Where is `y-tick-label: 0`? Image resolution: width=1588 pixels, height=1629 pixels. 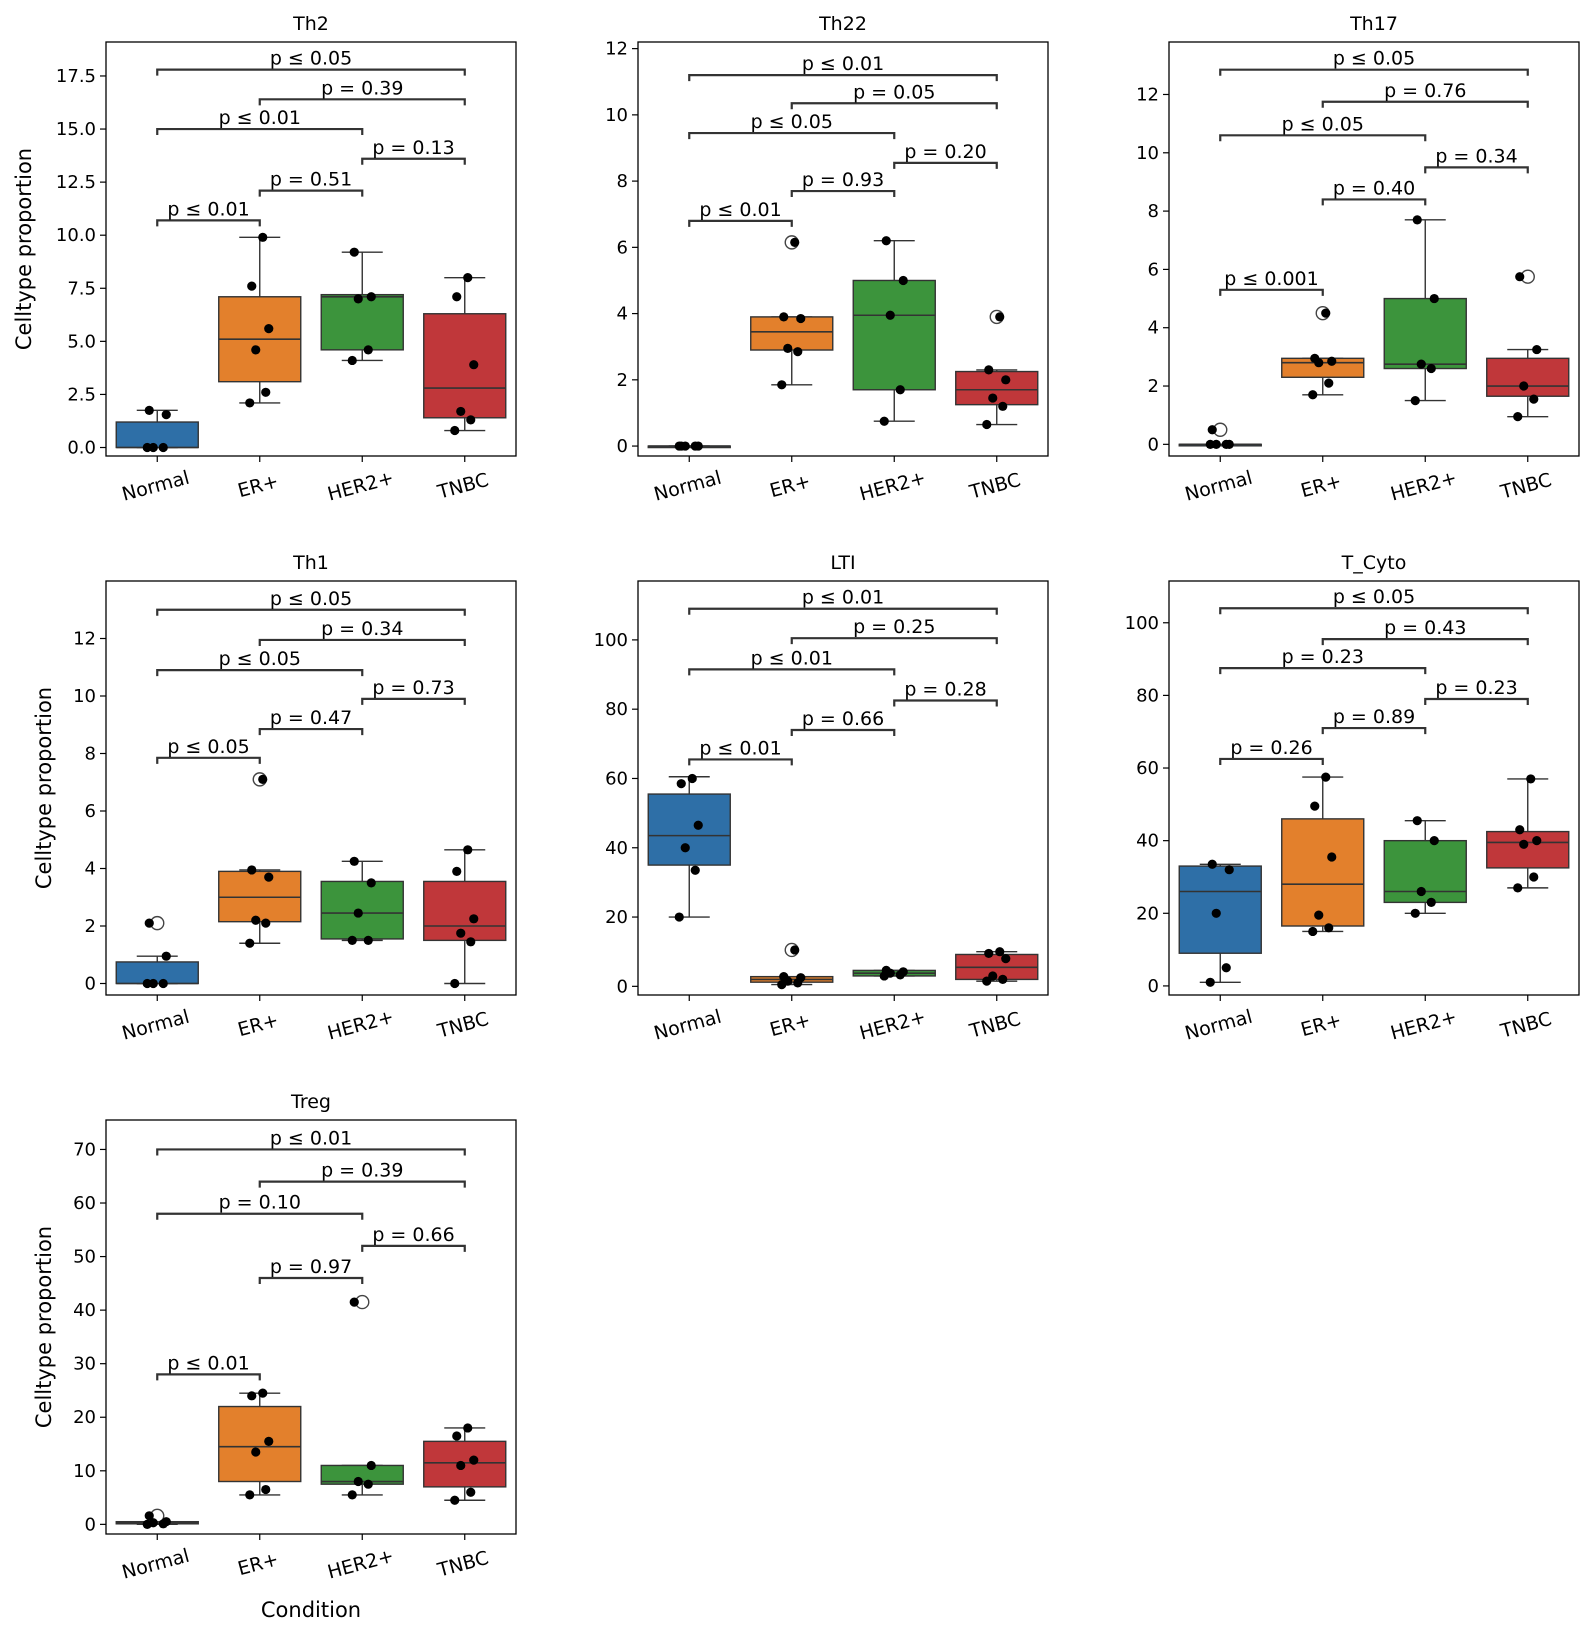
y-tick-label: 0 is located at coordinates (90, 1524).